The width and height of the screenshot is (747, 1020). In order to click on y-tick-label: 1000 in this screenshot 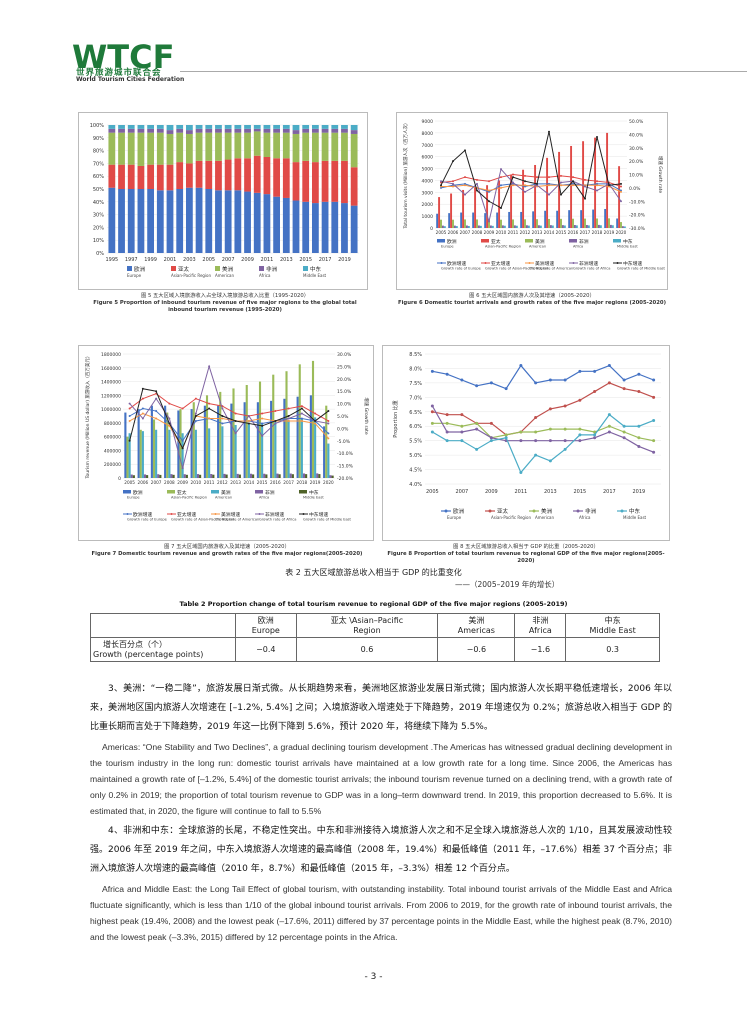, I will do `click(428, 217)`.